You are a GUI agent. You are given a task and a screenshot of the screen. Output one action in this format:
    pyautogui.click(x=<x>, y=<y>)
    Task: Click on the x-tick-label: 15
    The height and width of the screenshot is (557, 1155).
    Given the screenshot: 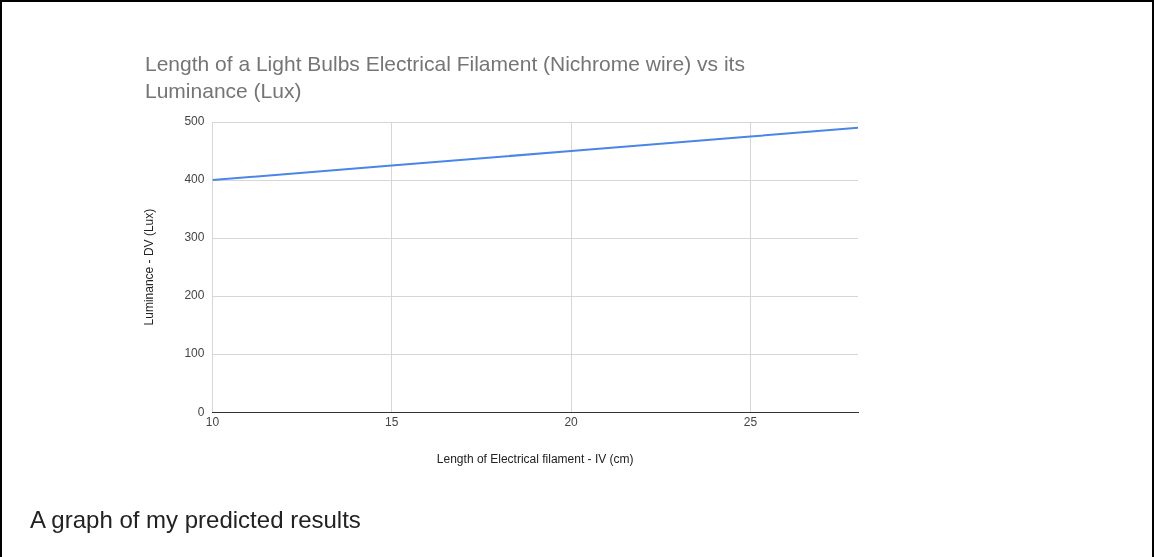 What is the action you would take?
    pyautogui.click(x=392, y=421)
    